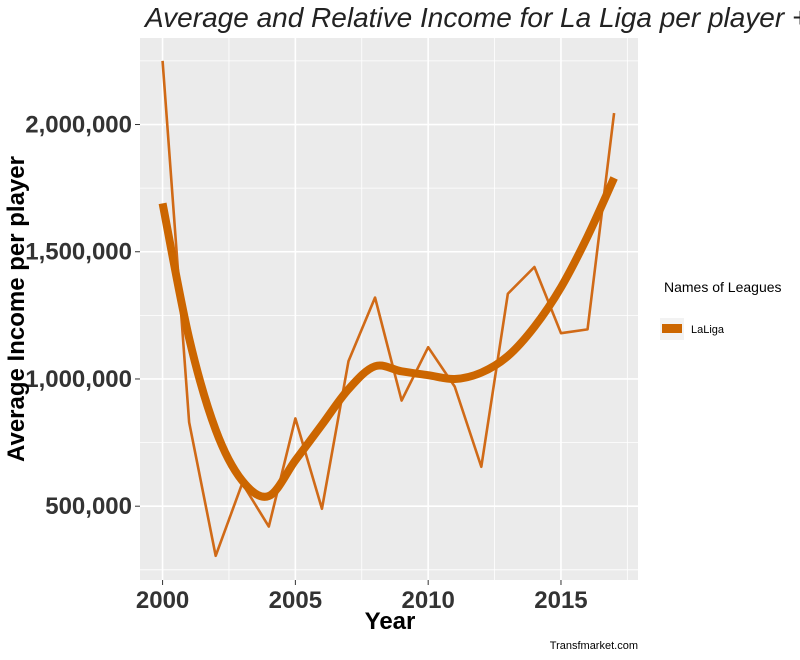  Describe the element at coordinates (362, 597) in the screenshot. I see `x-axis: 2000 2005 2010 2015` at that location.